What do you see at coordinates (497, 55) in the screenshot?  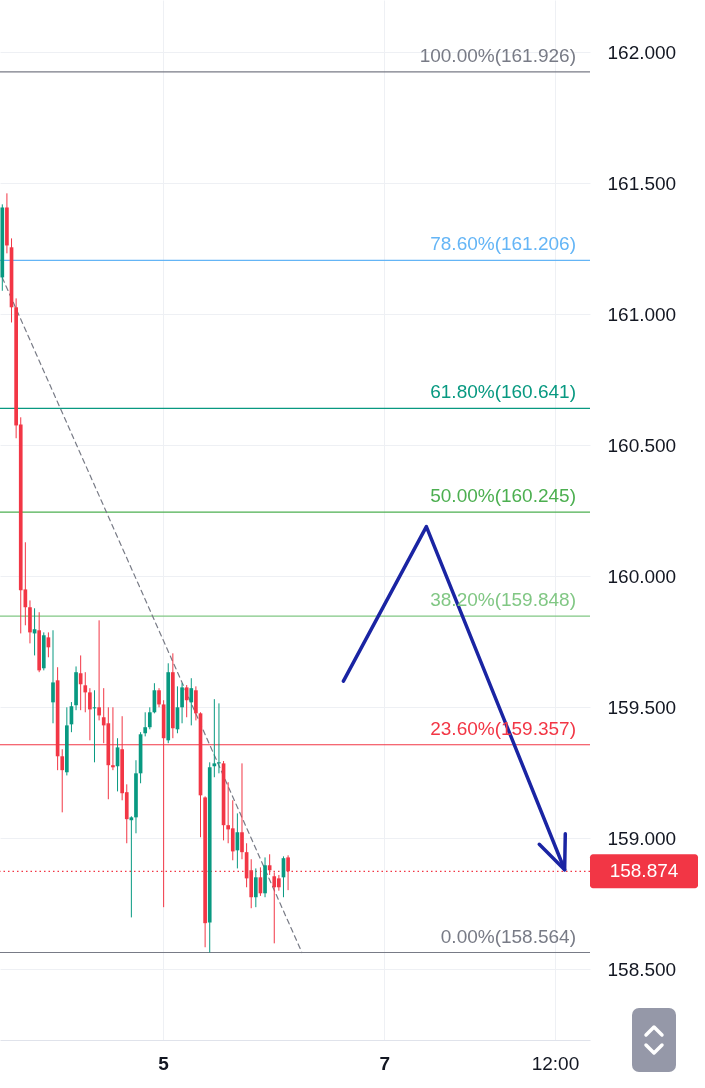 I see `ref-line-label: 100.00%(161.926)` at bounding box center [497, 55].